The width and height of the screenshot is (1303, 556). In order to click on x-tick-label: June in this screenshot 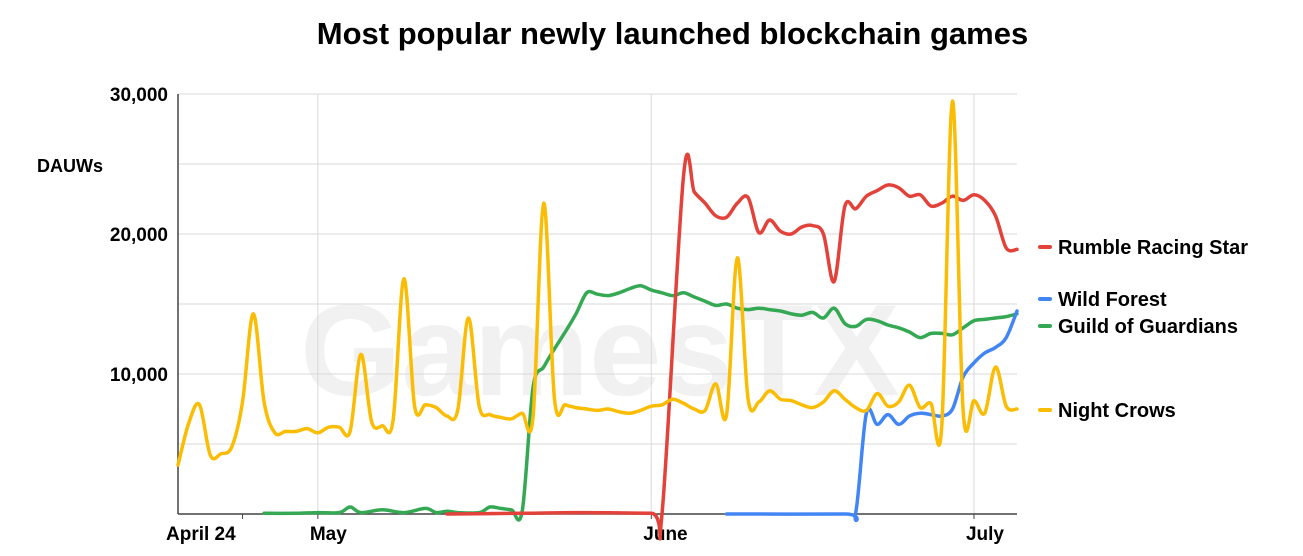, I will do `click(665, 534)`.